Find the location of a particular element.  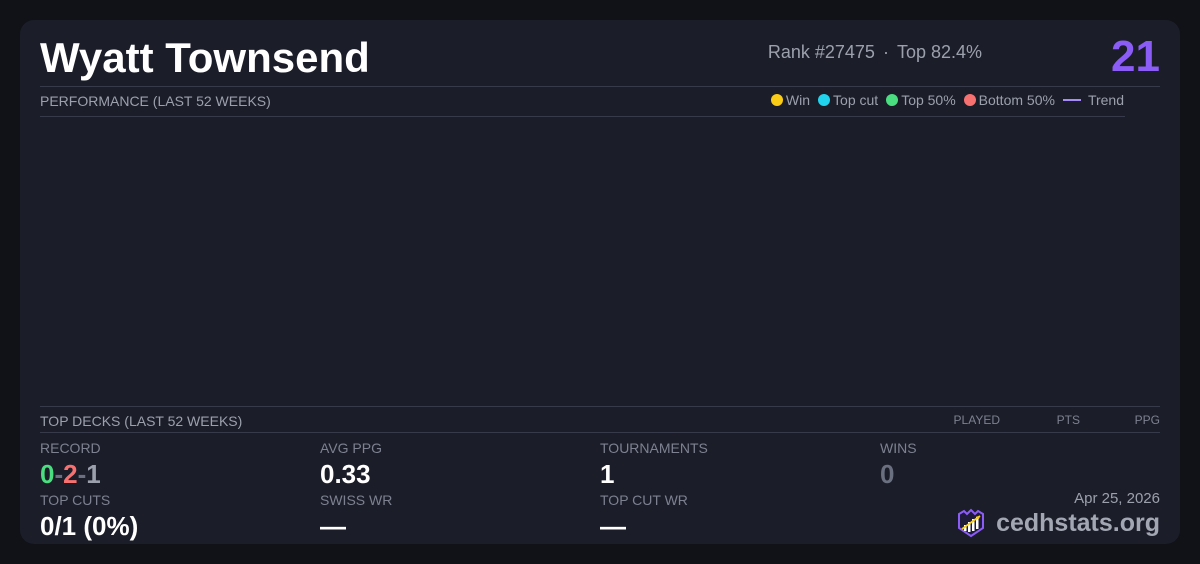

legend-trend: Trend is located at coordinates (1093, 100).